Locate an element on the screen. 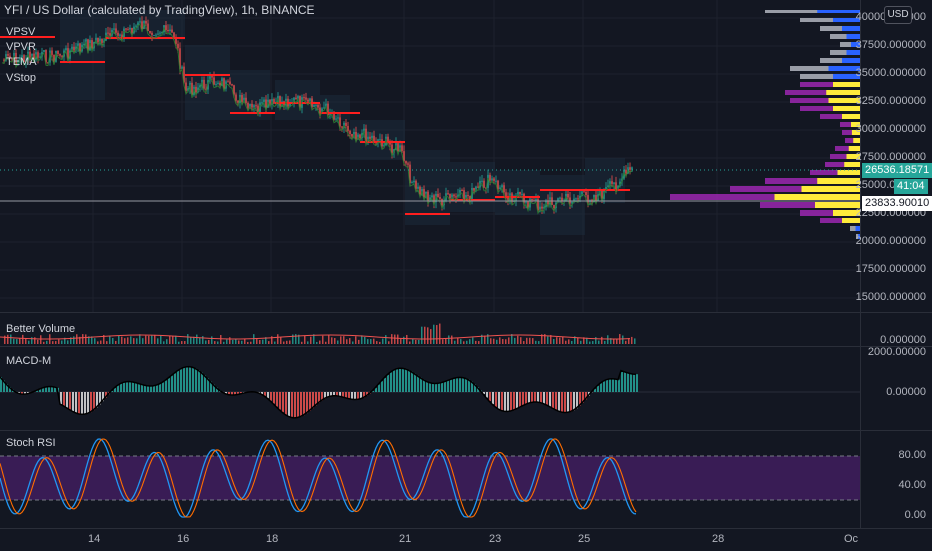 This screenshot has height=551, width=932. legend-vstop: VStop is located at coordinates (21, 78).